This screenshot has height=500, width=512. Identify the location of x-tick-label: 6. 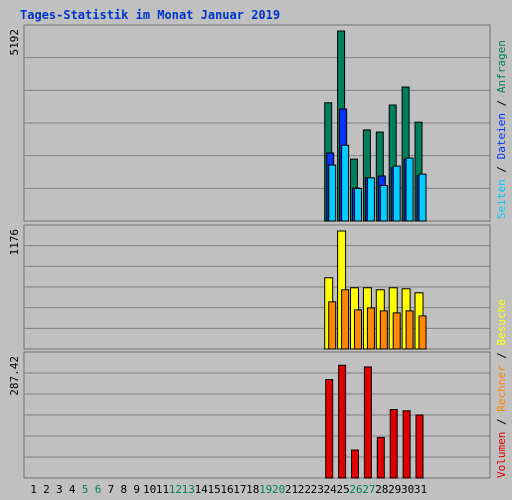
(98, 489).